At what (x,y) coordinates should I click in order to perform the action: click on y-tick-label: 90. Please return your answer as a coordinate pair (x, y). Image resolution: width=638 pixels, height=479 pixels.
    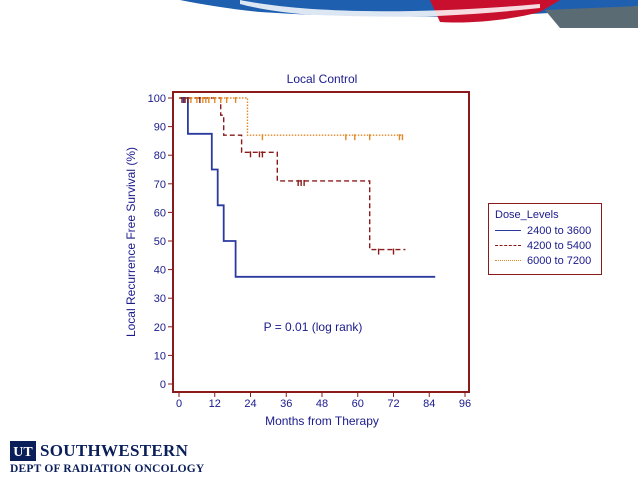
    Looking at the image, I should click on (160, 128).